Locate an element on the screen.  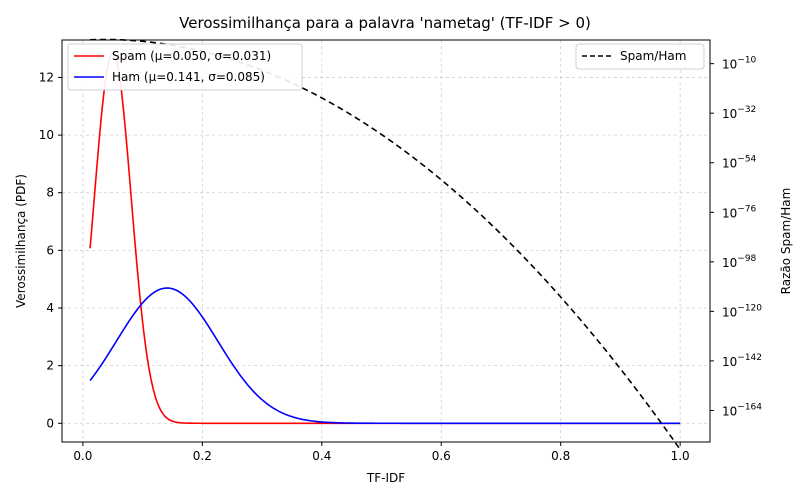
x-tick-label: 0.2 is located at coordinates (202, 456).